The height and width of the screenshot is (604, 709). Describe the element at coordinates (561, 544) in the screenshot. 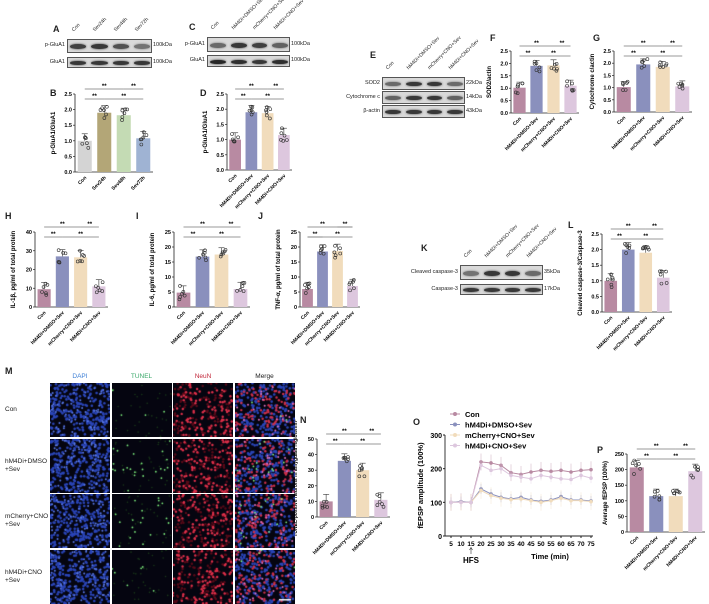

I see `x-tick-label: 60` at that location.